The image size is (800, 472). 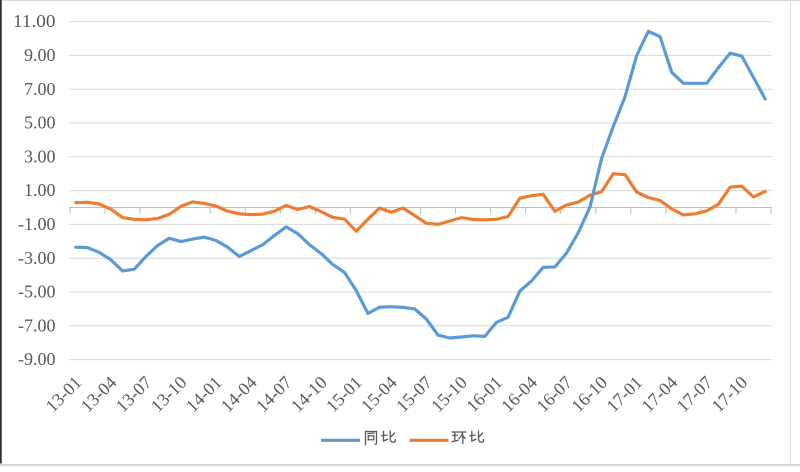 I want to click on svg-text: -7.00, so click(x=37, y=325).